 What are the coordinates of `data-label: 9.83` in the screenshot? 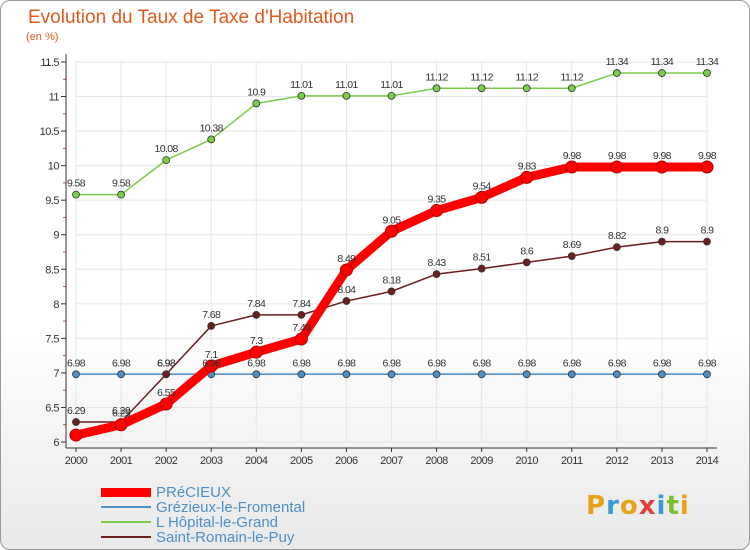 It's located at (527, 166).